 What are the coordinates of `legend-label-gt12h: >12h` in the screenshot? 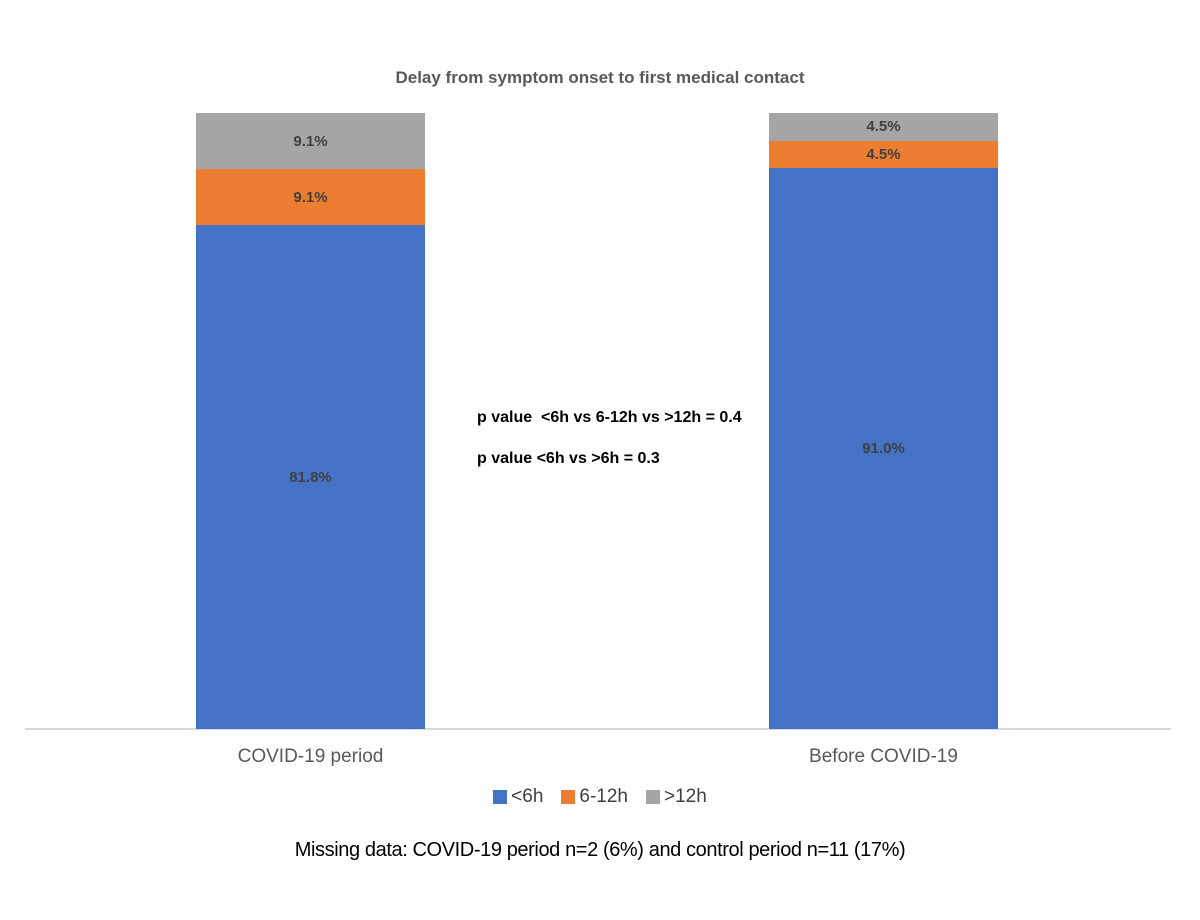 It's located at (685, 796).